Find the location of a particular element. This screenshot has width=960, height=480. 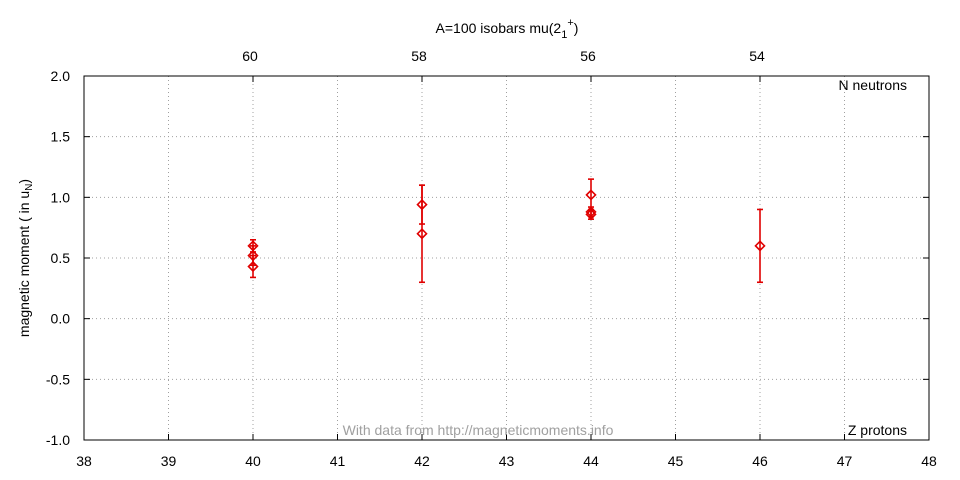

y-tick-label: 0.0 is located at coordinates (61, 319).